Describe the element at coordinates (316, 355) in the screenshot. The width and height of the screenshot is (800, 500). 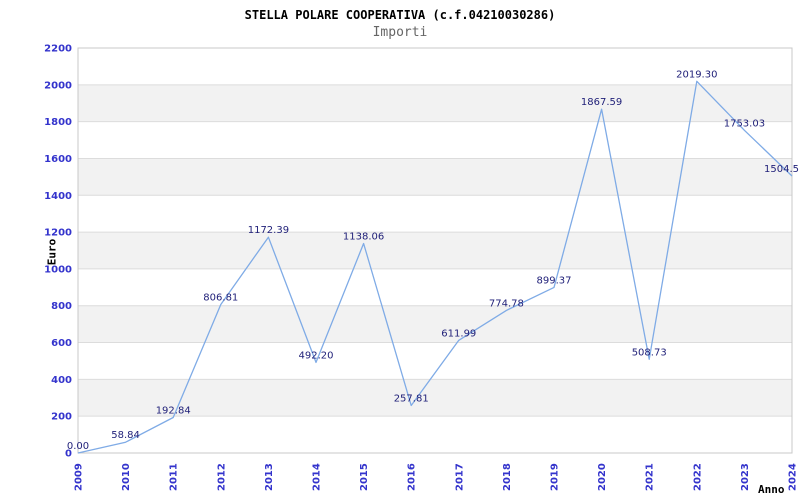
I see `data-point-label: 492.20` at that location.